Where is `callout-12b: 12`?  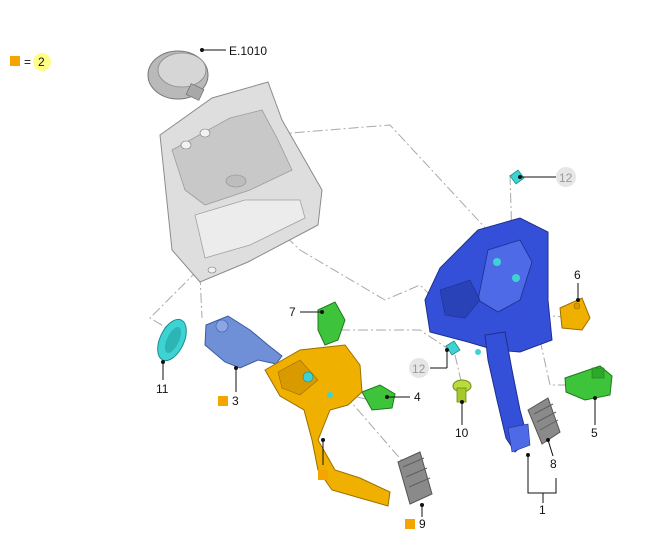 callout-12b: 12 is located at coordinates (419, 369).